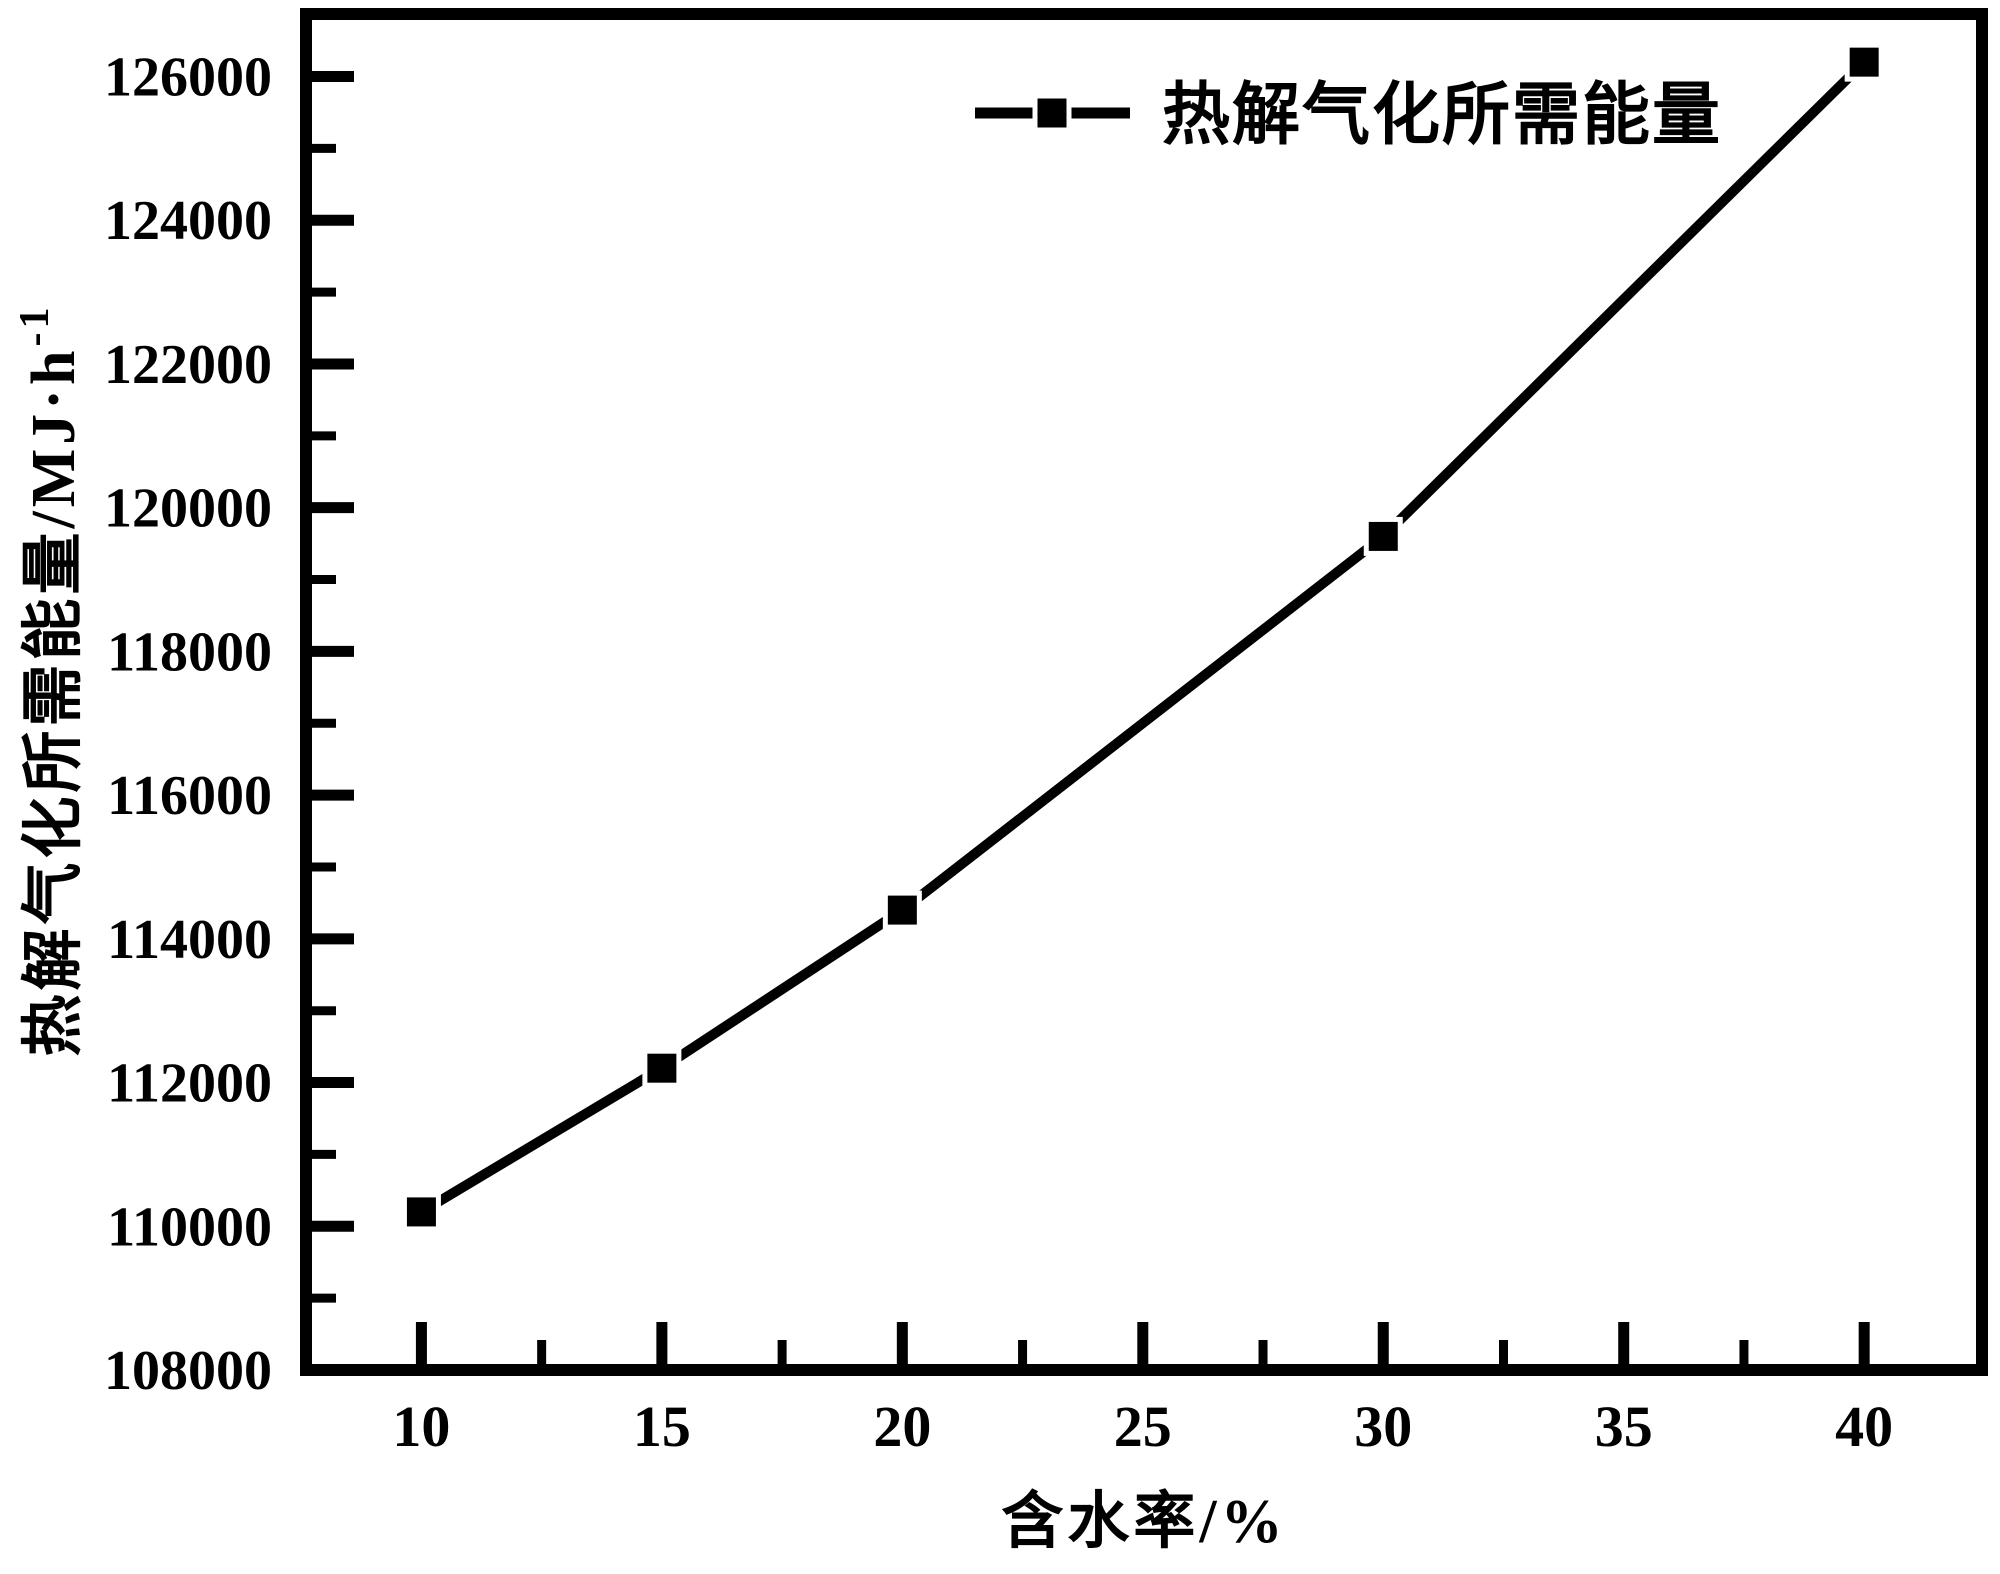 The image size is (2000, 1574). What do you see at coordinates (1383, 1426) in the screenshot?
I see `x-tick-label: 30` at bounding box center [1383, 1426].